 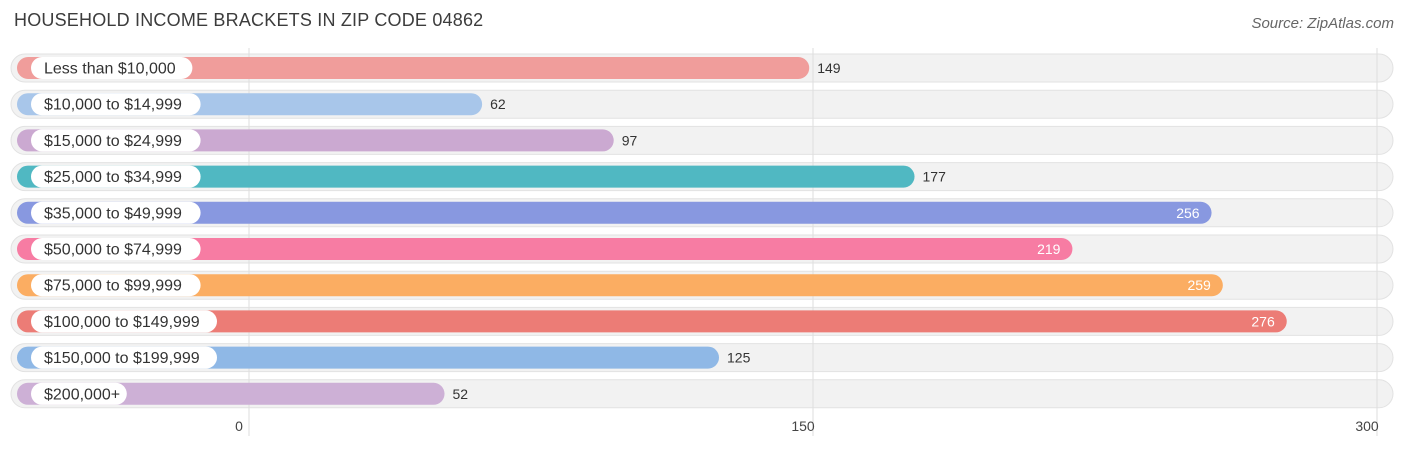 I want to click on value-label: 256, so click(x=1188, y=213).